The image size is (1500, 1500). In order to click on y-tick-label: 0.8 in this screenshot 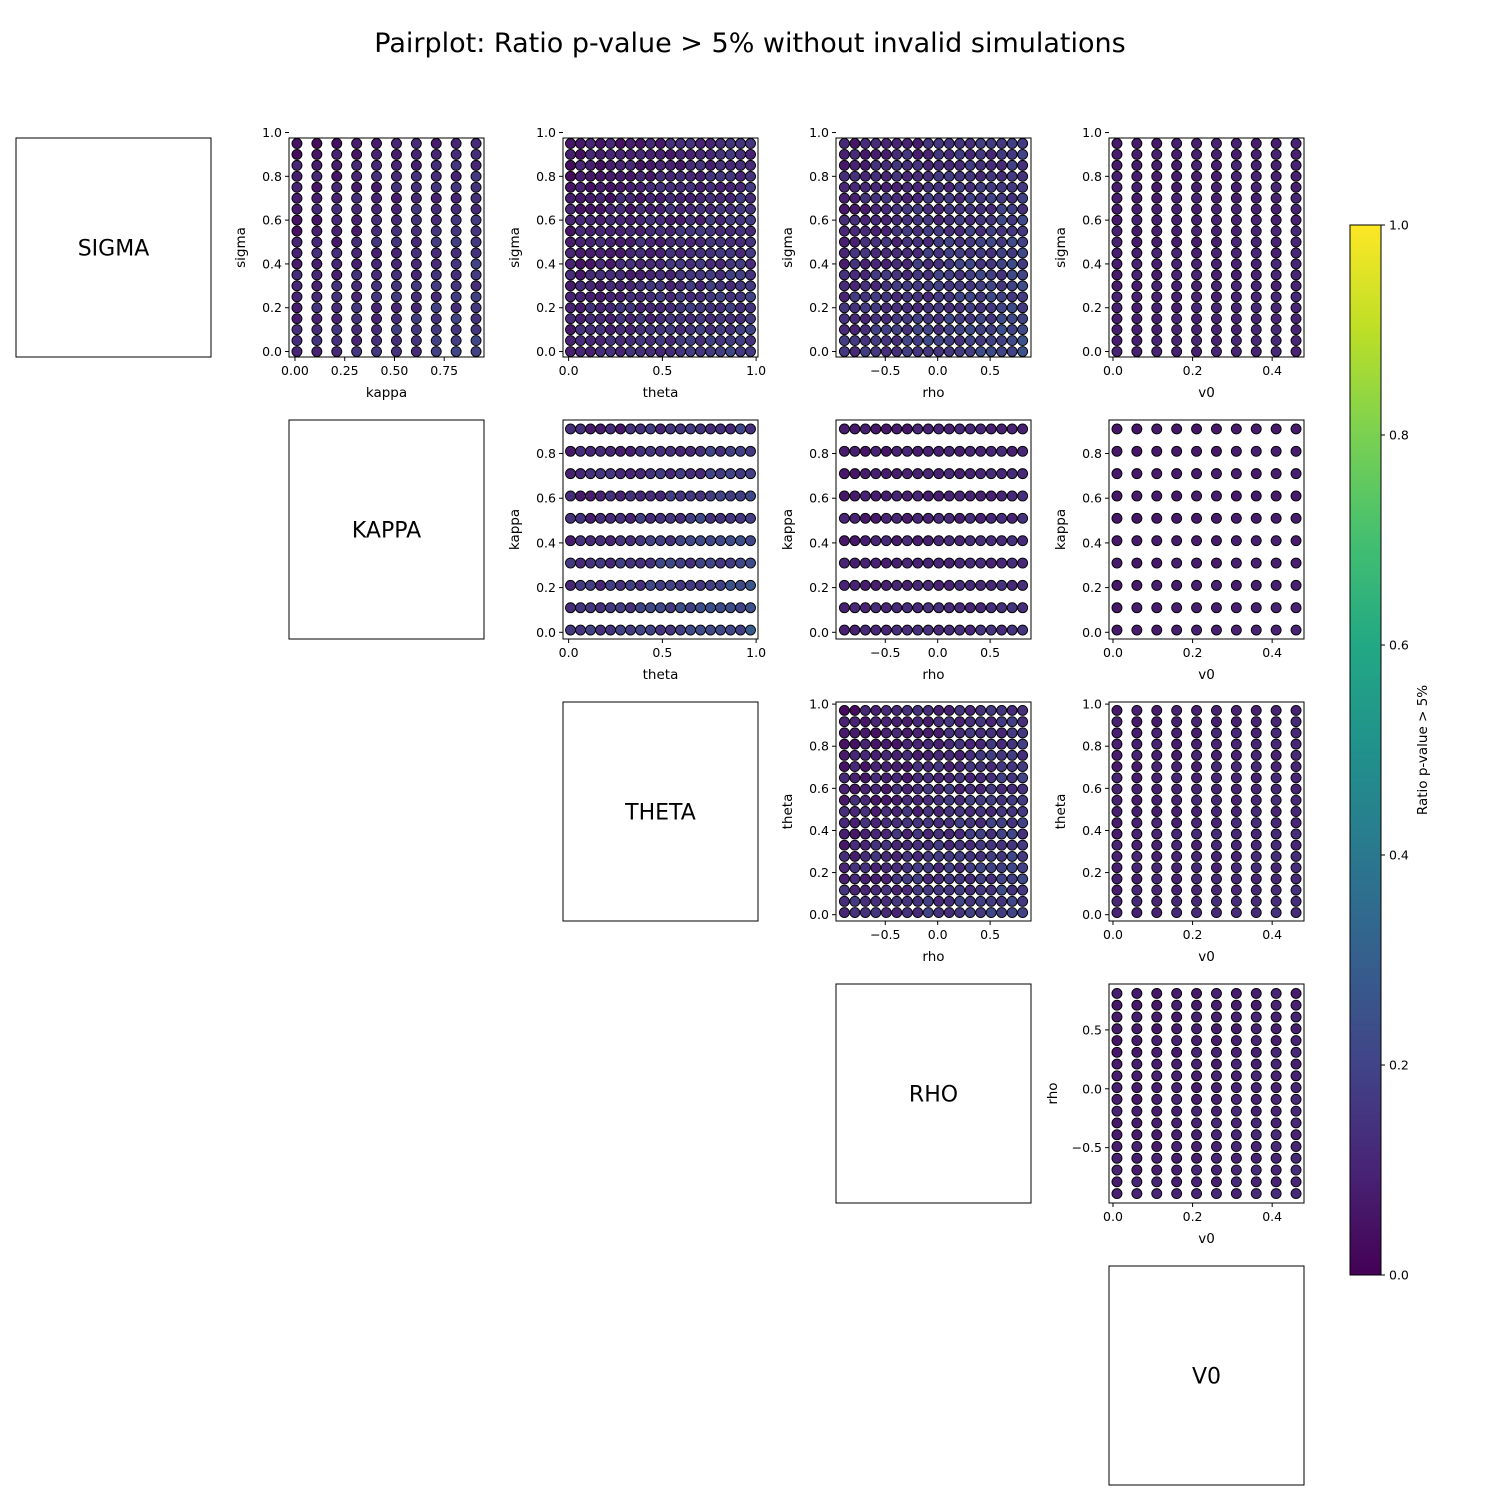, I will do `click(1092, 453)`.